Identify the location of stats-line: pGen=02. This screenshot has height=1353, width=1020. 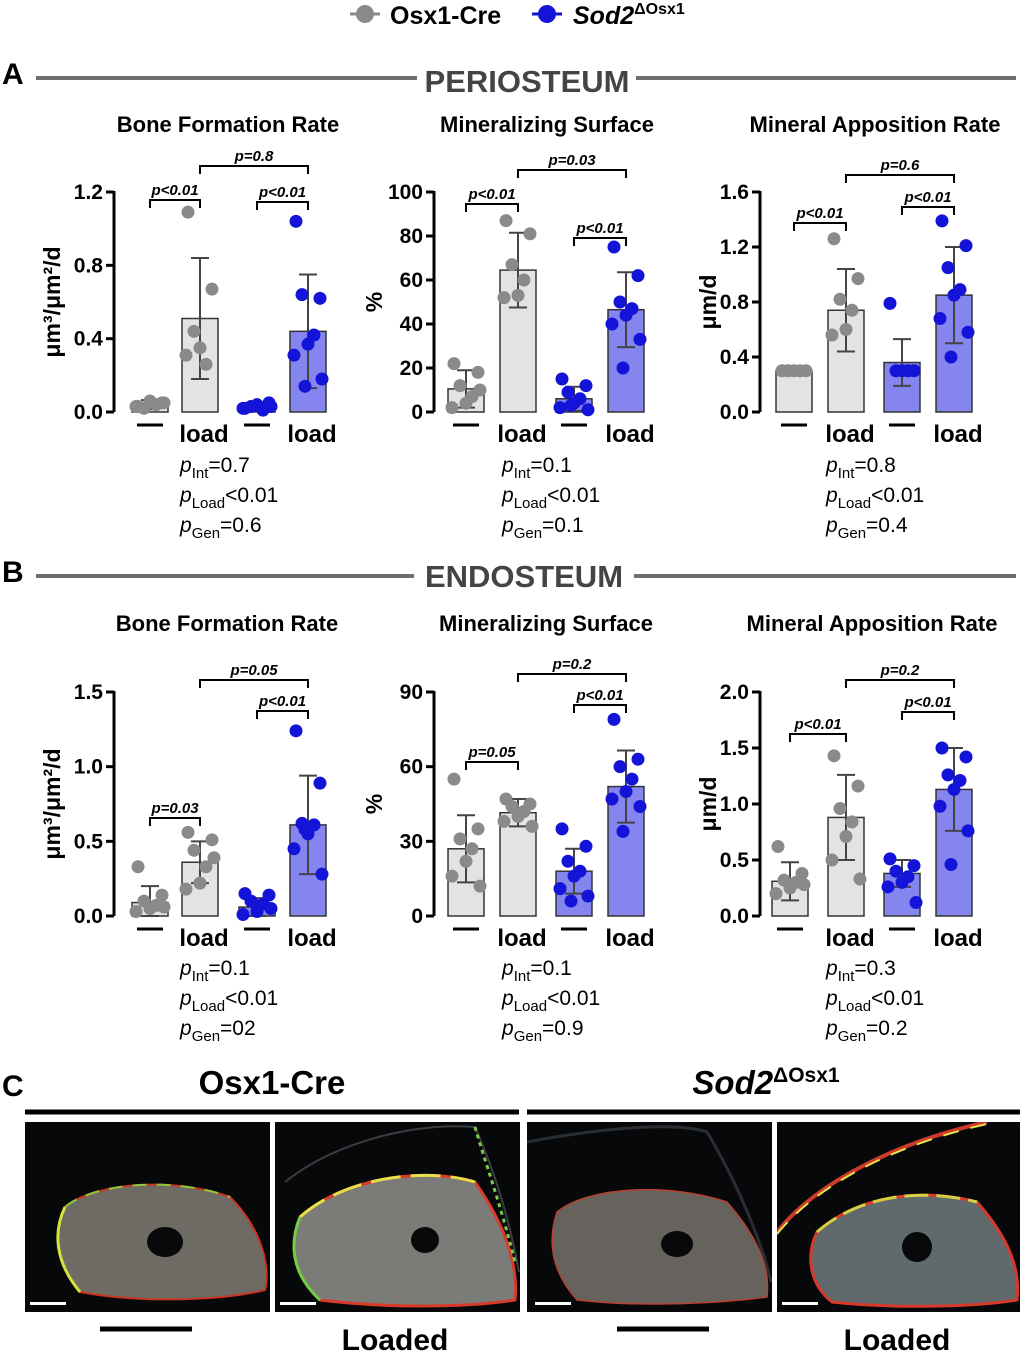
(217, 1031).